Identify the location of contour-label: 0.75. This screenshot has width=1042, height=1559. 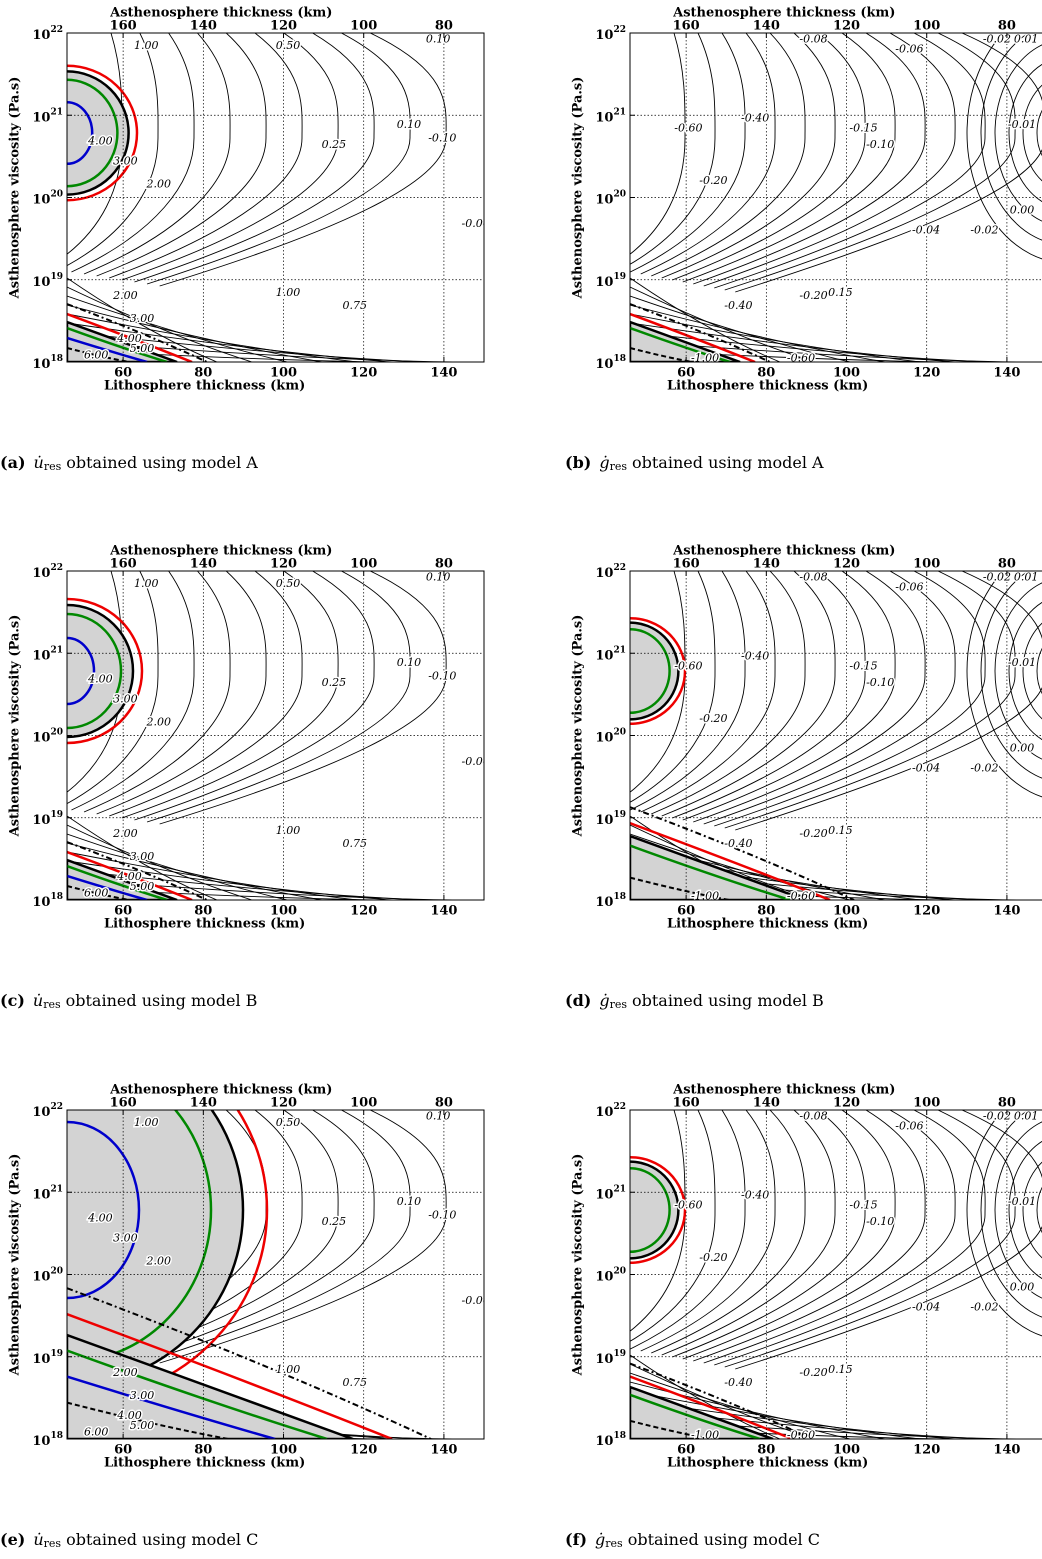
(354, 1382).